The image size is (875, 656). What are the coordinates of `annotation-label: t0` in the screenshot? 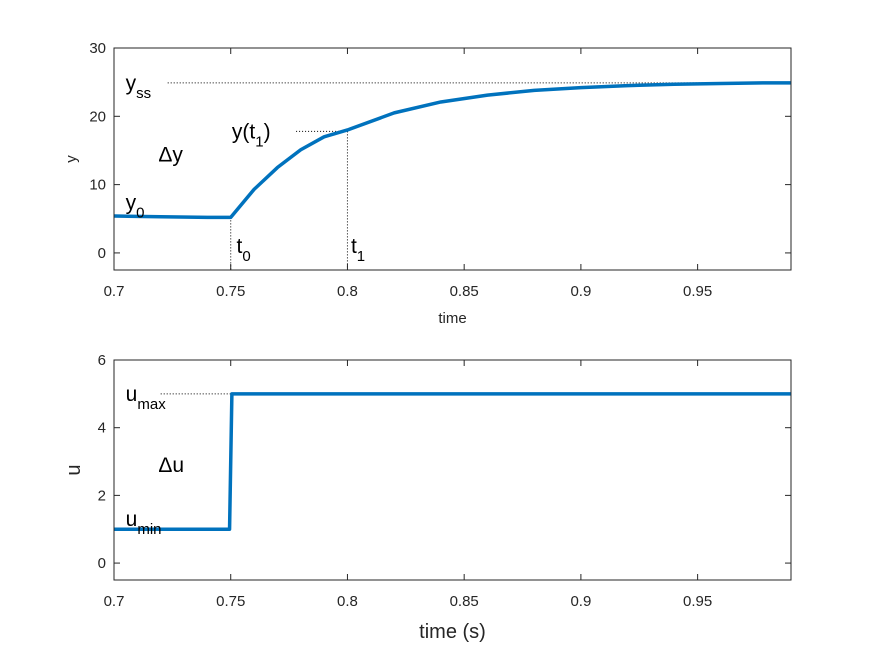 It's located at (244, 250).